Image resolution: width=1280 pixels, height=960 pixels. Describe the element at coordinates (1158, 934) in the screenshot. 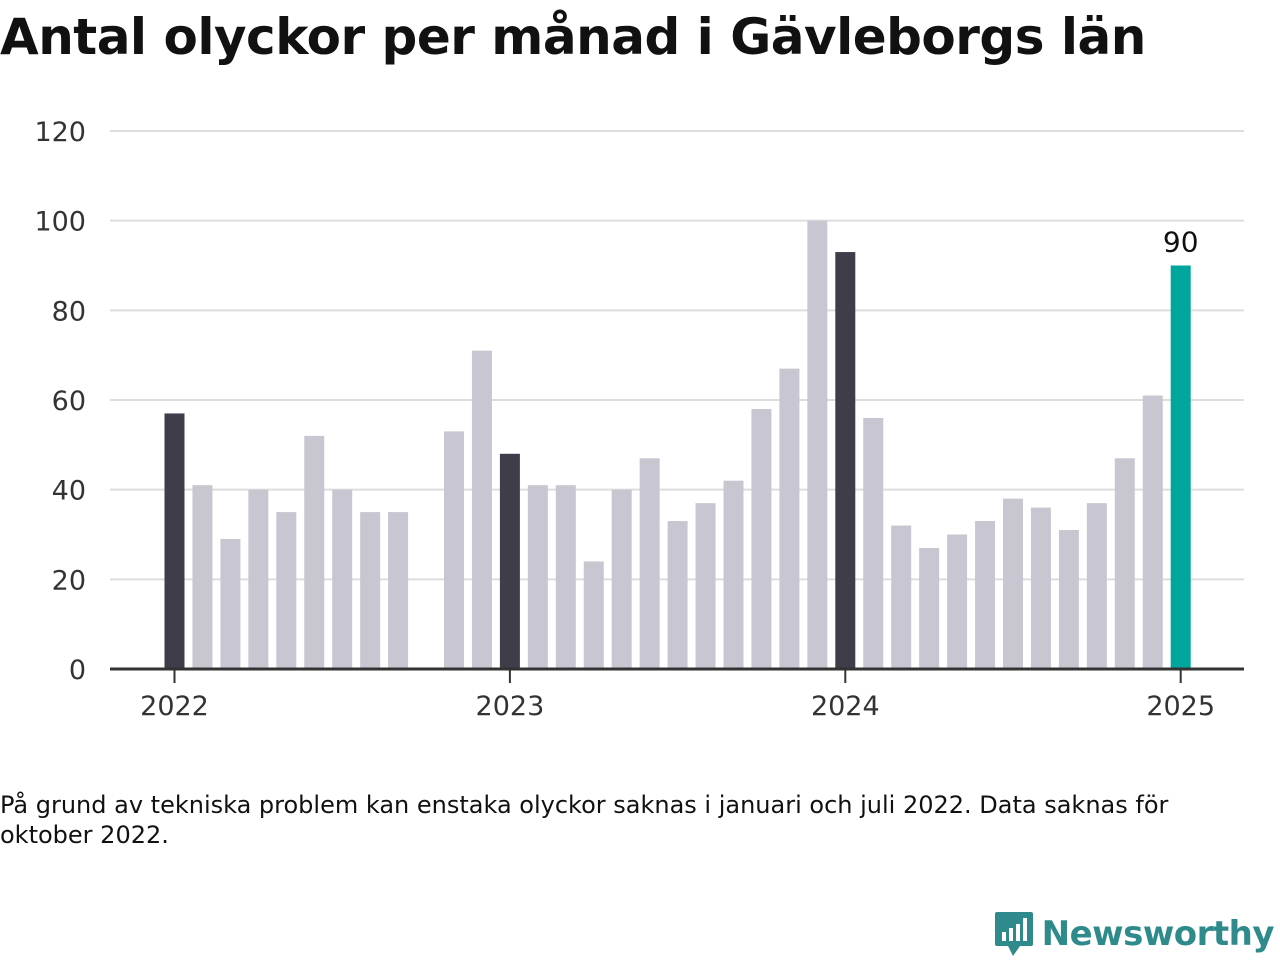

I see `logo-text: Newsworthy` at that location.